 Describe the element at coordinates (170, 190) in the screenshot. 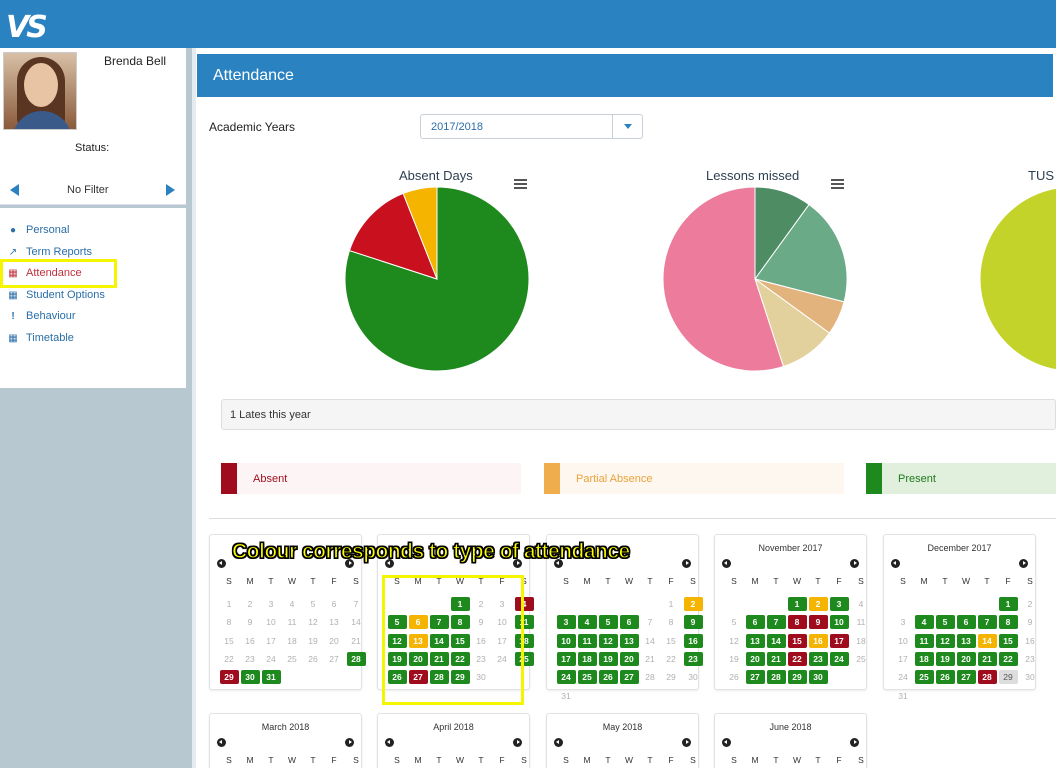

I see `filter-next-arrow-icon` at that location.